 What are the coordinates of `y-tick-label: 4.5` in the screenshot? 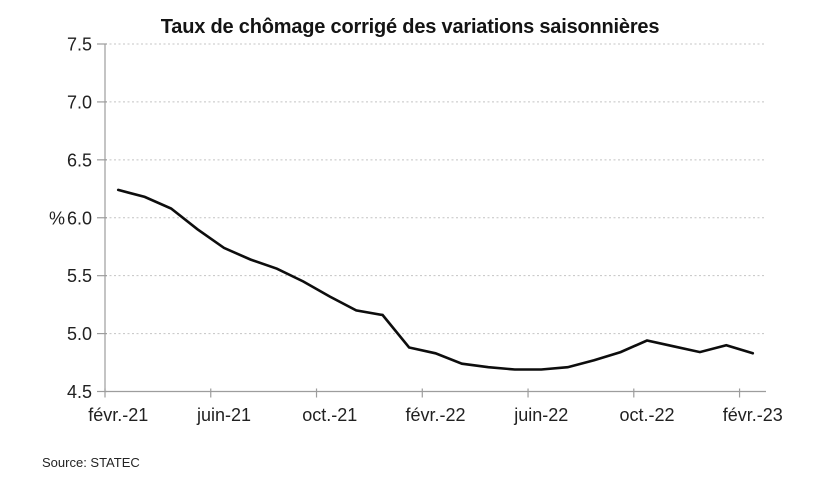 It's located at (79, 392).